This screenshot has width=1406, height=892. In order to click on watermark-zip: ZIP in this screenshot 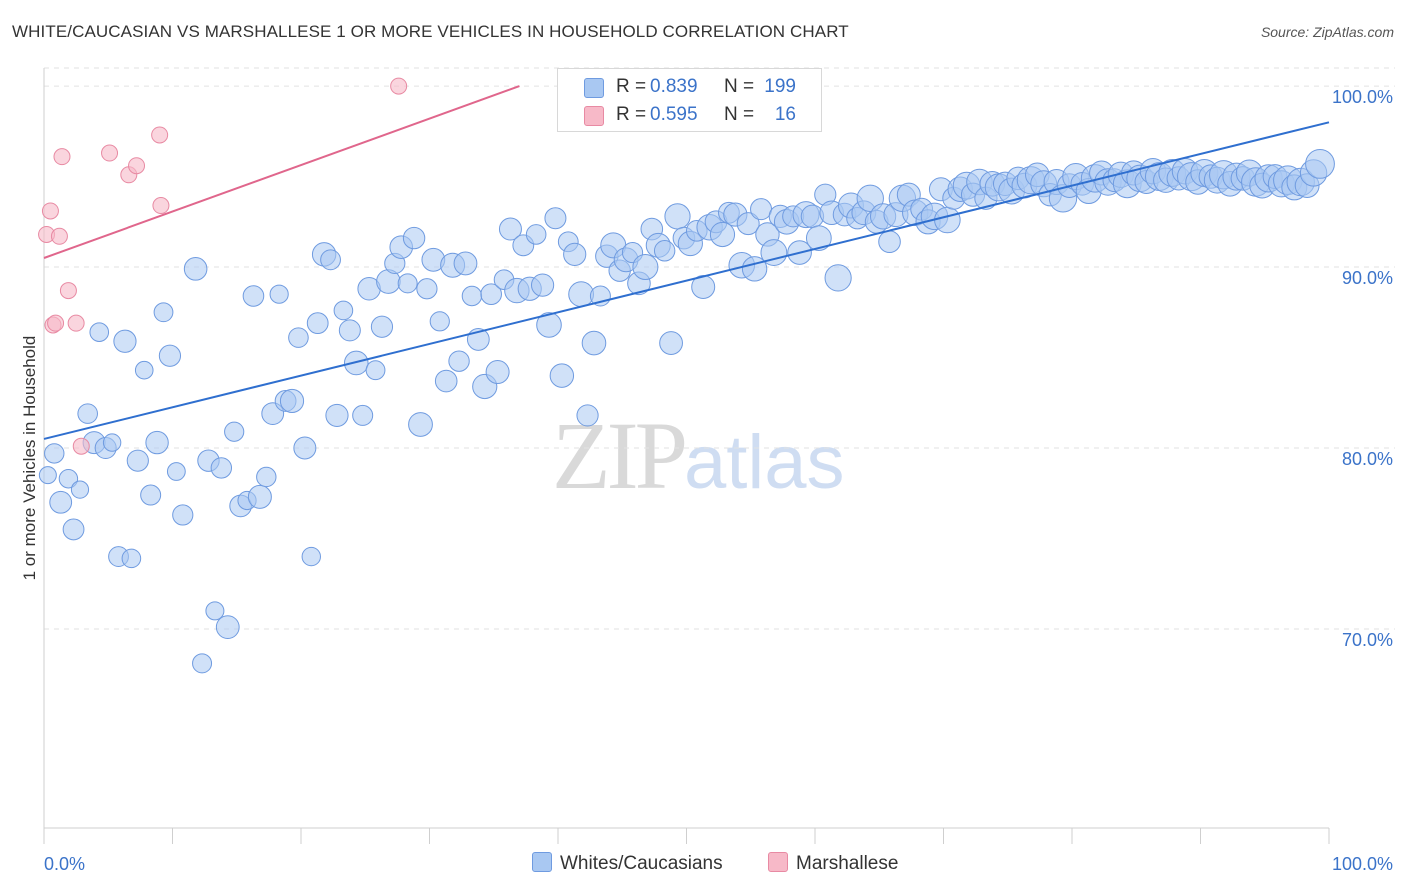, I will do `click(620, 455)`.